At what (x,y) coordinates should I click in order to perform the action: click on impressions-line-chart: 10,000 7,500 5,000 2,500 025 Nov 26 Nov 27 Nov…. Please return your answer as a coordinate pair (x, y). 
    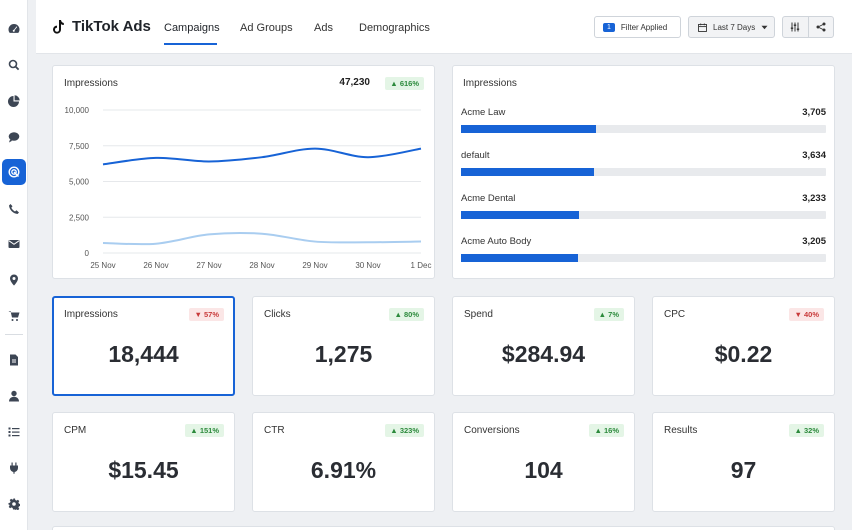
    Looking at the image, I should click on (248, 188).